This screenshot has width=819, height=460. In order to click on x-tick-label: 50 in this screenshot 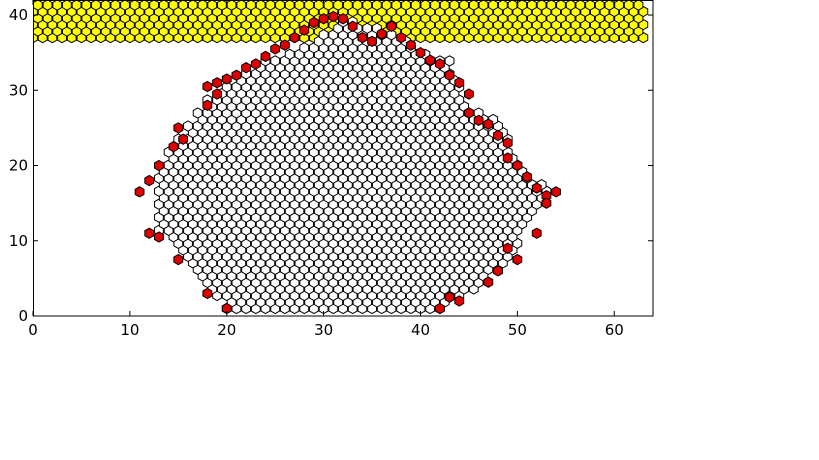, I will do `click(517, 330)`.